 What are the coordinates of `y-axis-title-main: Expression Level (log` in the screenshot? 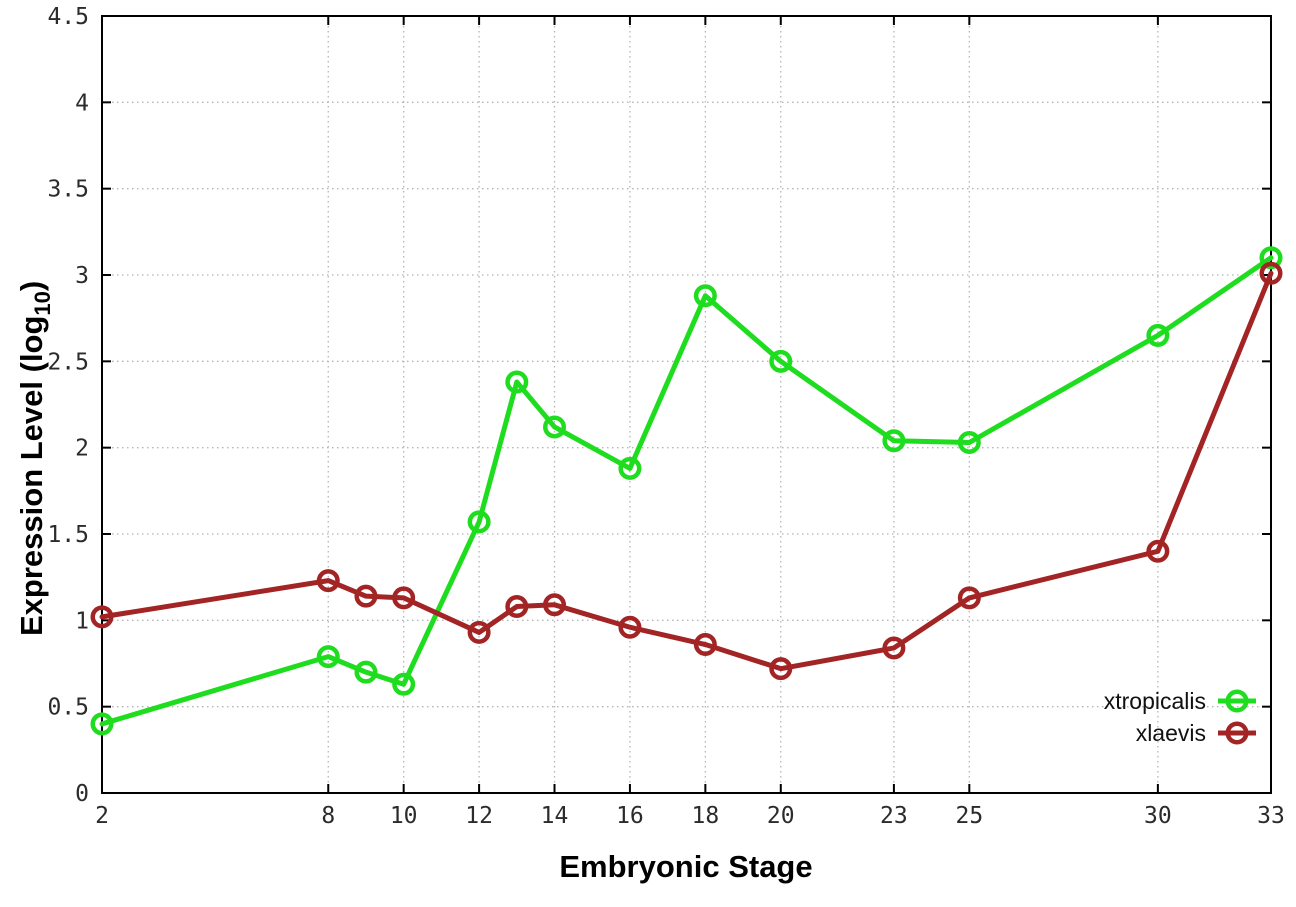 It's located at (31, 476).